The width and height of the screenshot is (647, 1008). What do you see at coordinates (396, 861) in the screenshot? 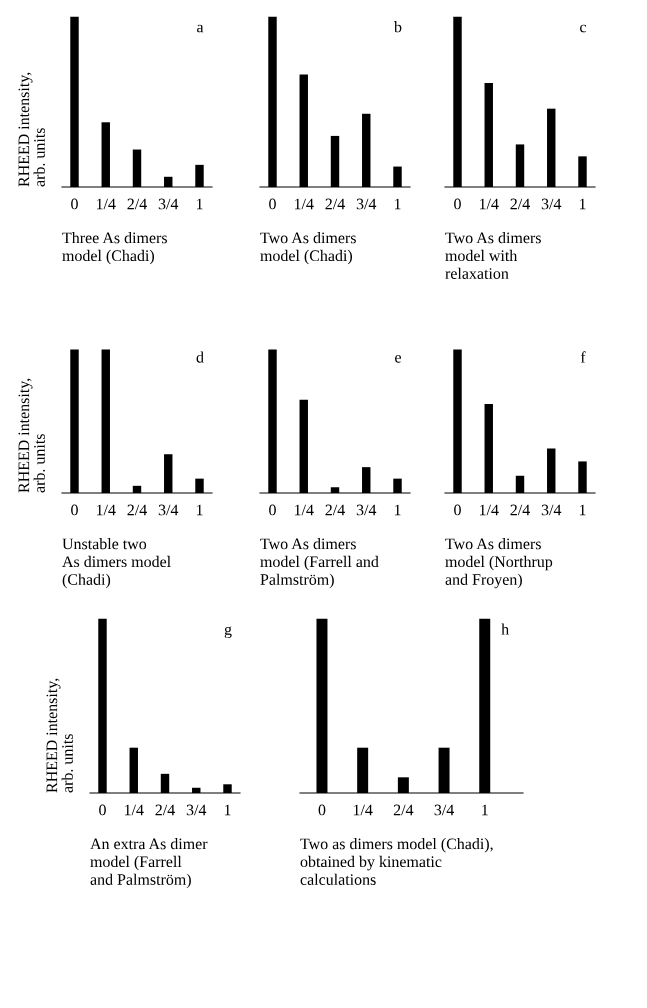
I see `x-axis-title: Two as dimers model (Chadi), obtained by kinematic calculations` at bounding box center [396, 861].